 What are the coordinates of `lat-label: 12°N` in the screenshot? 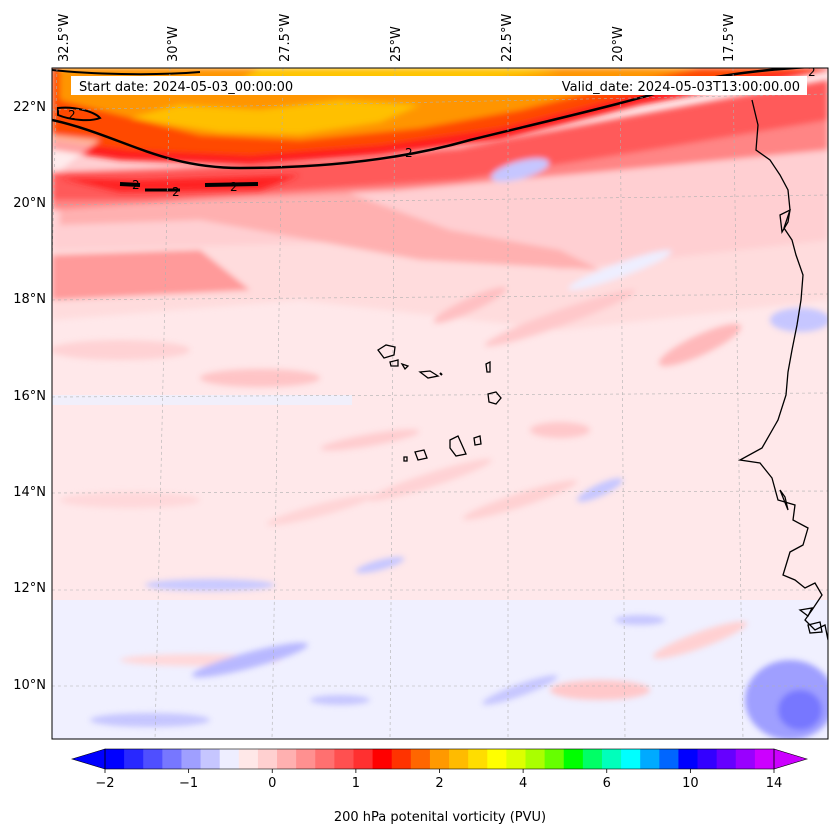 It's located at (29, 588).